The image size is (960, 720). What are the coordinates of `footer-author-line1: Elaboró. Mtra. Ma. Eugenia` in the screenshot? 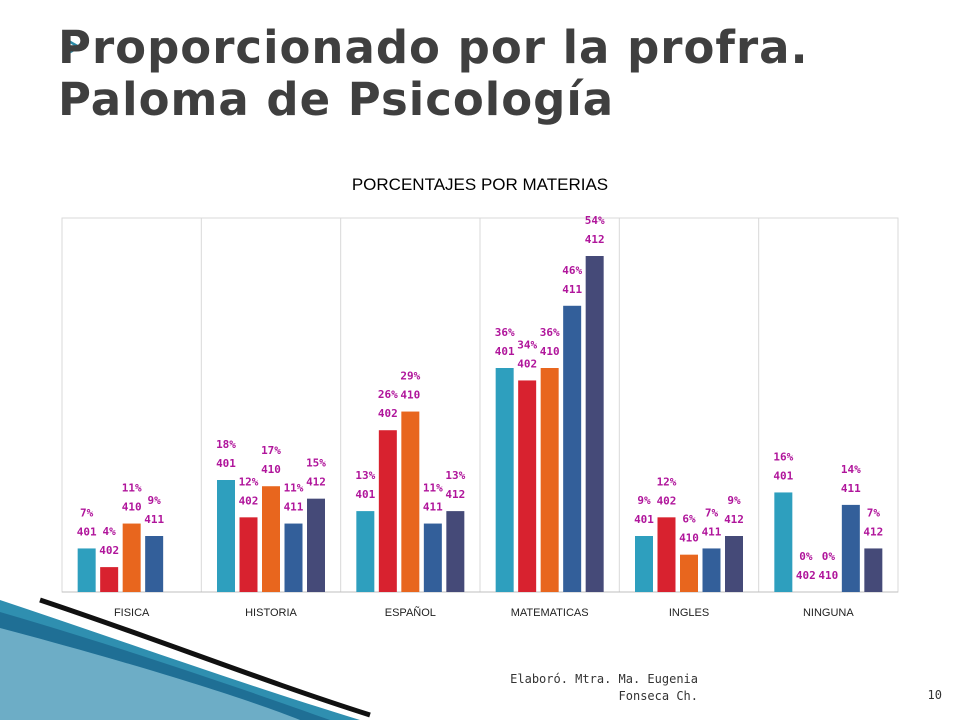 It's located at (604, 679).